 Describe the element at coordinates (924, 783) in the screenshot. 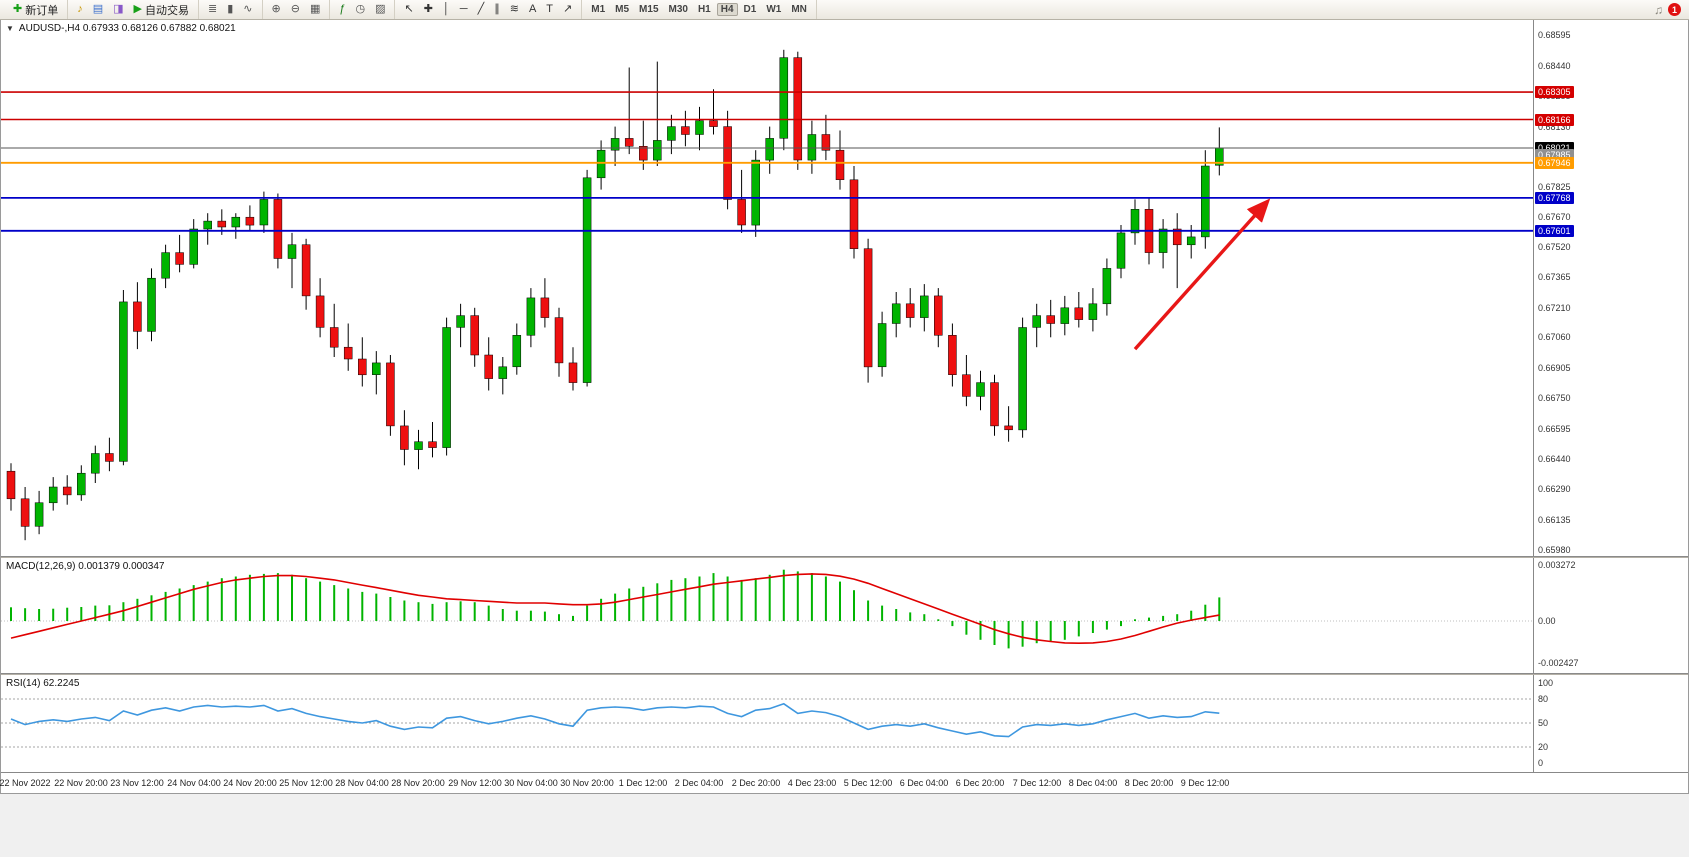

I see `time-axis-label: 6 Dec 04:00` at that location.